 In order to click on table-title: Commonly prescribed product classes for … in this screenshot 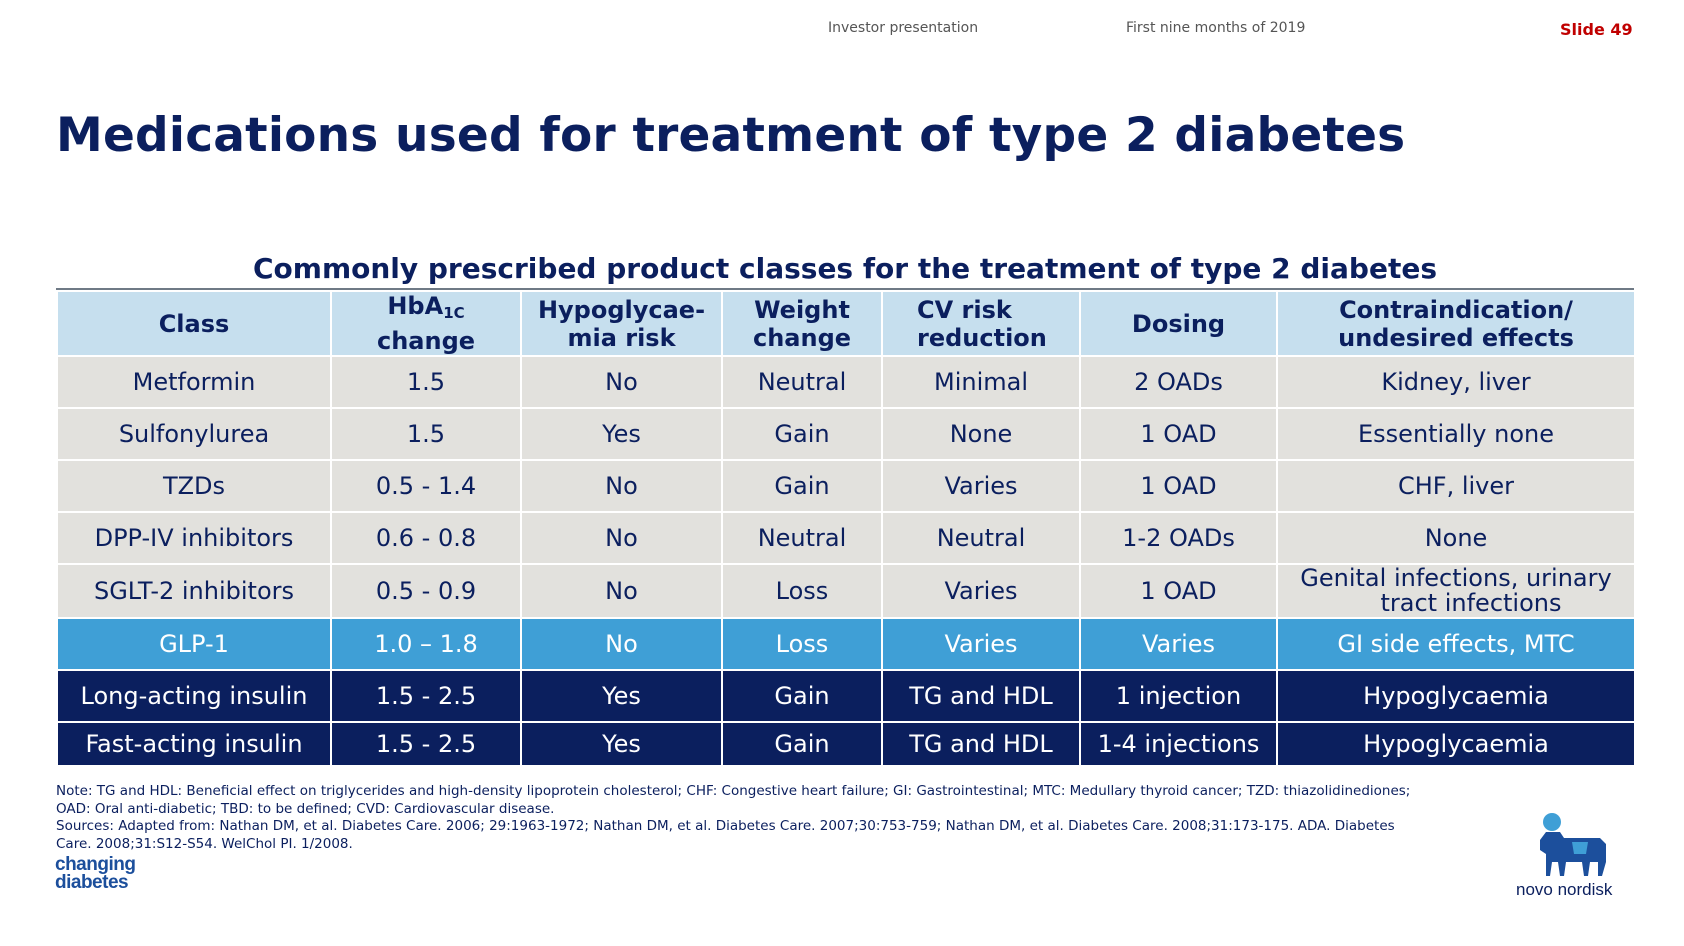, I will do `click(844, 268)`.